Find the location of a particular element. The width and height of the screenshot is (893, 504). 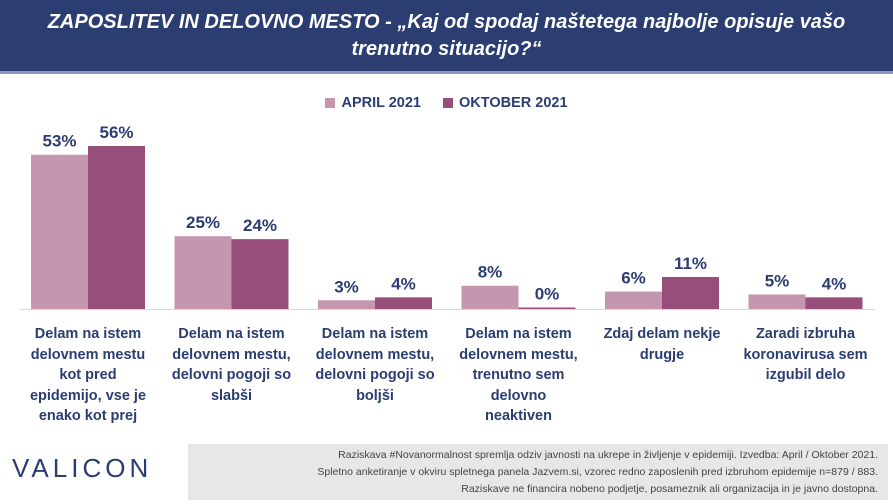

data-label-oktober-4: 11% is located at coordinates (690, 263).